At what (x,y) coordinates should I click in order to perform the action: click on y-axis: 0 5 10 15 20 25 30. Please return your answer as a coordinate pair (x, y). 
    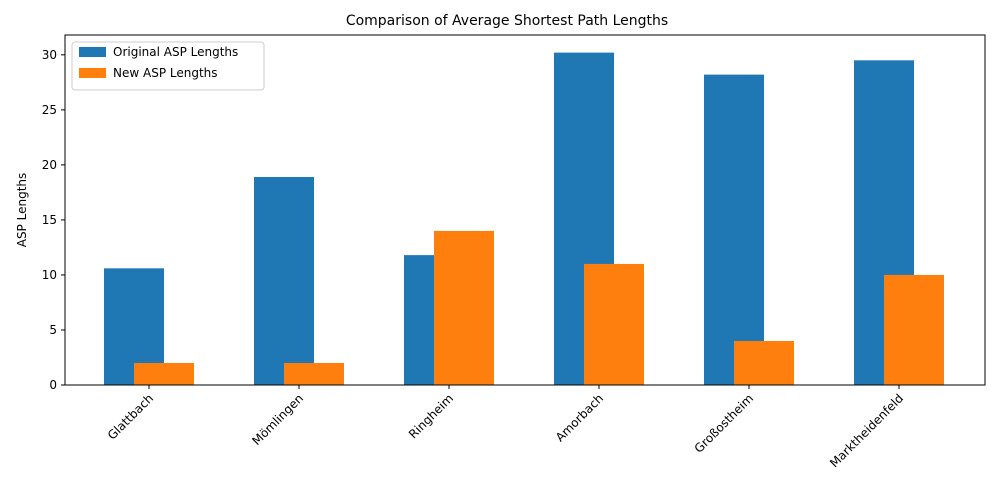
    Looking at the image, I should click on (53, 220).